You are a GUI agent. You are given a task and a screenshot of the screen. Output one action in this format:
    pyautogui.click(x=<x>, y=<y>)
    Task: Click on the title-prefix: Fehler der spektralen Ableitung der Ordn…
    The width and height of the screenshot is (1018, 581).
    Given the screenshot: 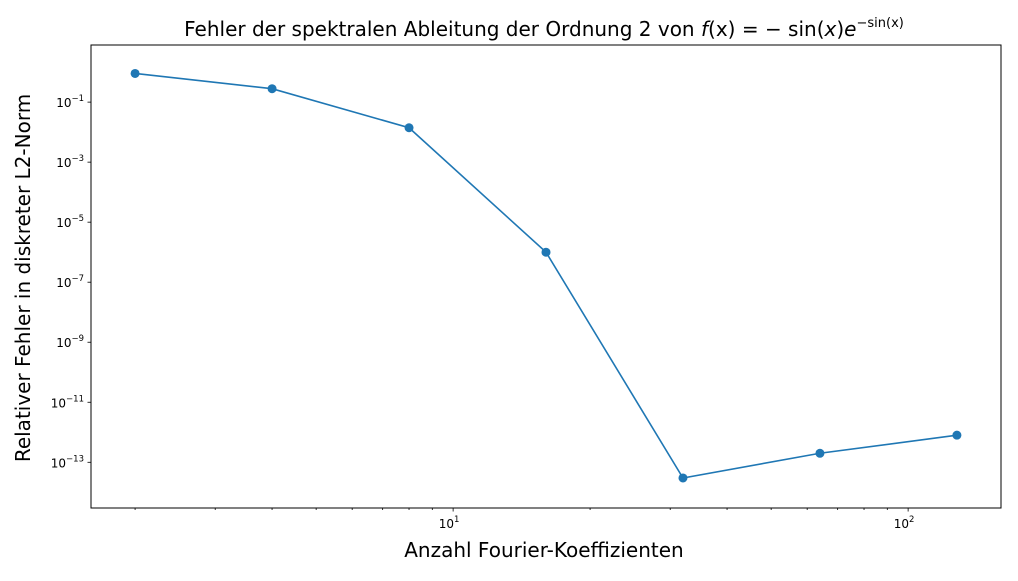 What is the action you would take?
    pyautogui.click(x=442, y=29)
    